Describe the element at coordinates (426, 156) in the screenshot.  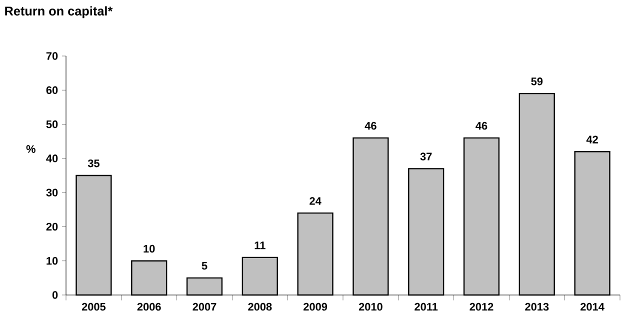
I see `data-label: 37` at that location.